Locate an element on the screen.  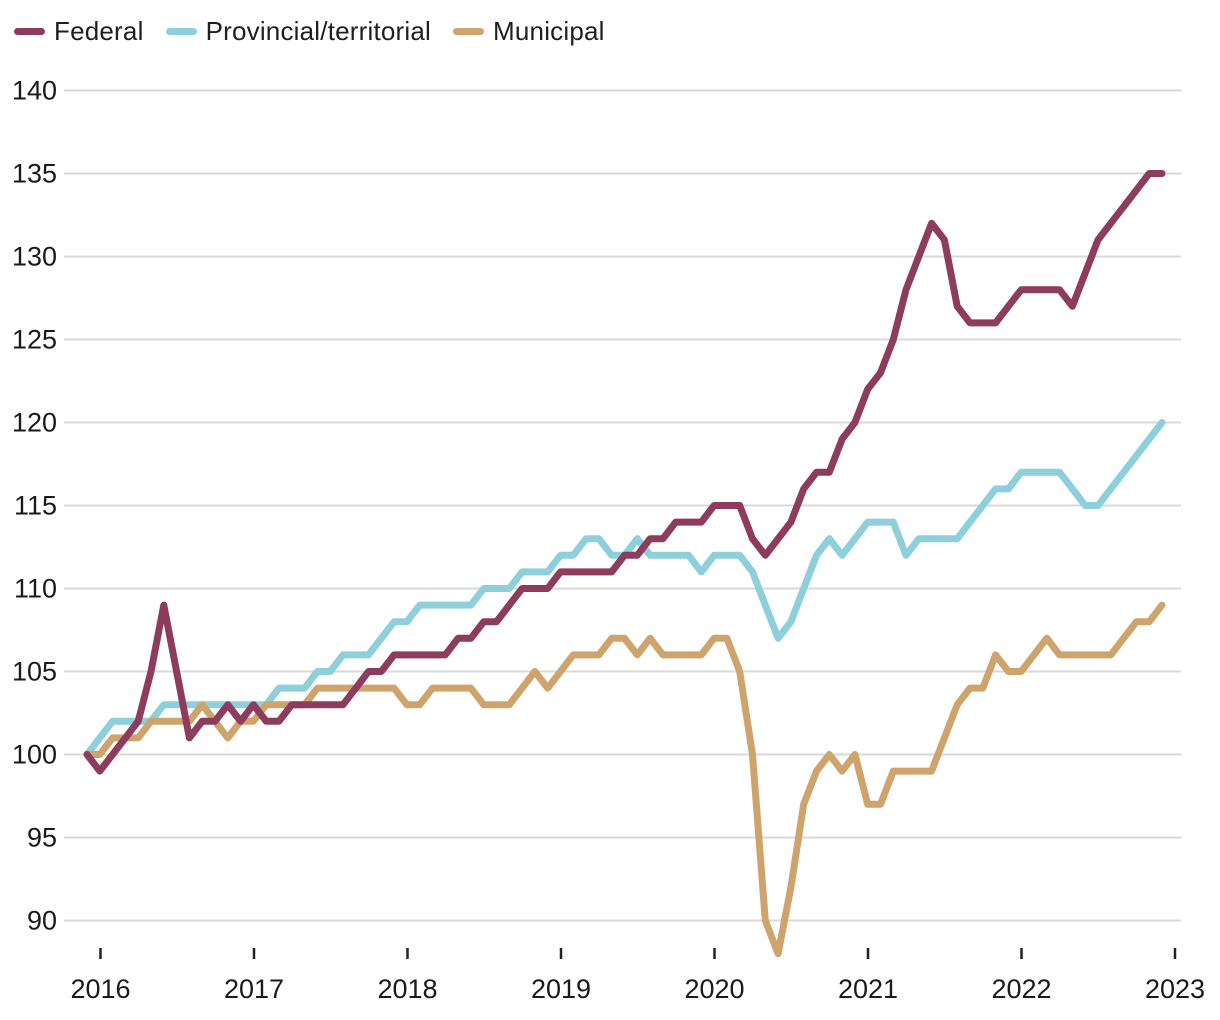
legend-item-provincial: Provincial/territorial is located at coordinates (298, 31).